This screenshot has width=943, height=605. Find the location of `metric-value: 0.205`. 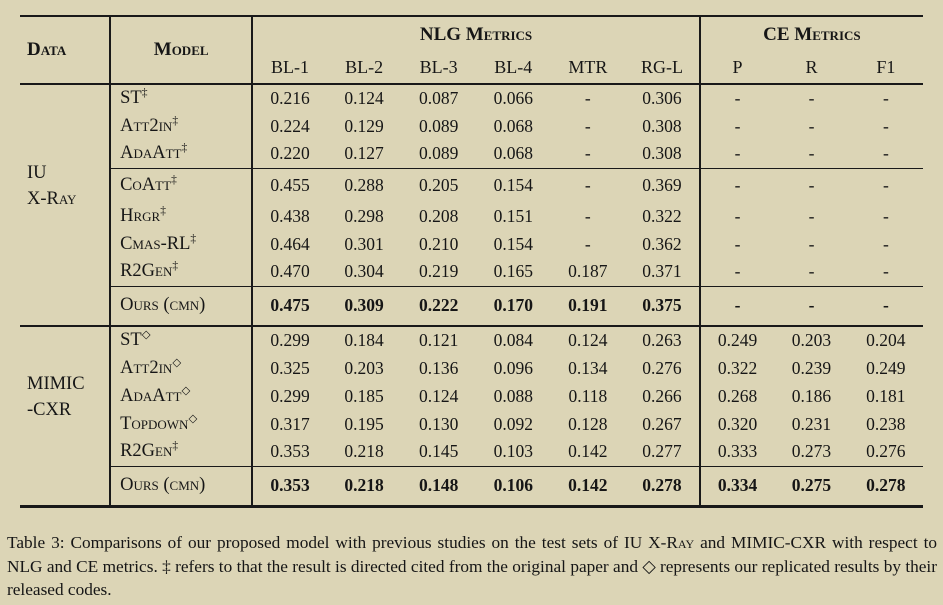

metric-value: 0.205 is located at coordinates (438, 184).